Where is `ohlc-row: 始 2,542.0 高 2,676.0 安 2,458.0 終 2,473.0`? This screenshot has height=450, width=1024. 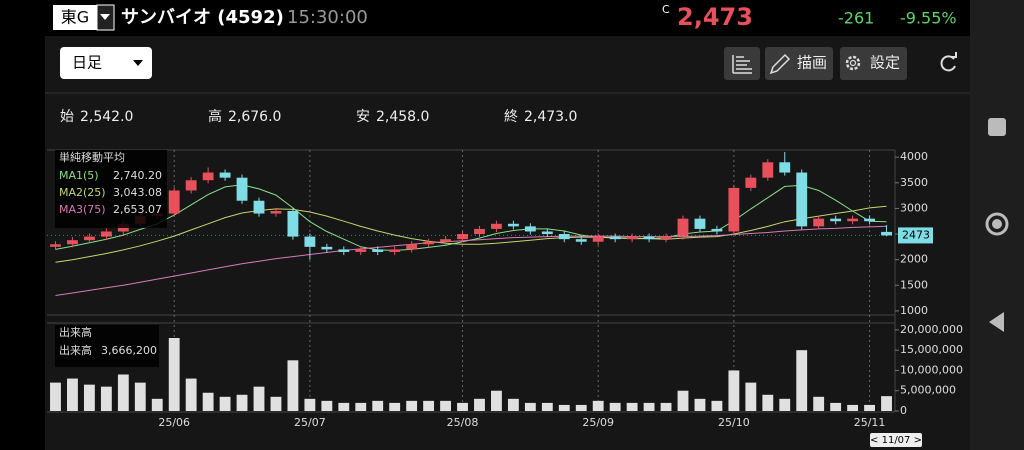
ohlc-row: 始 2,542.0 高 2,676.0 安 2,458.0 終 2,473.0 is located at coordinates (318, 116).